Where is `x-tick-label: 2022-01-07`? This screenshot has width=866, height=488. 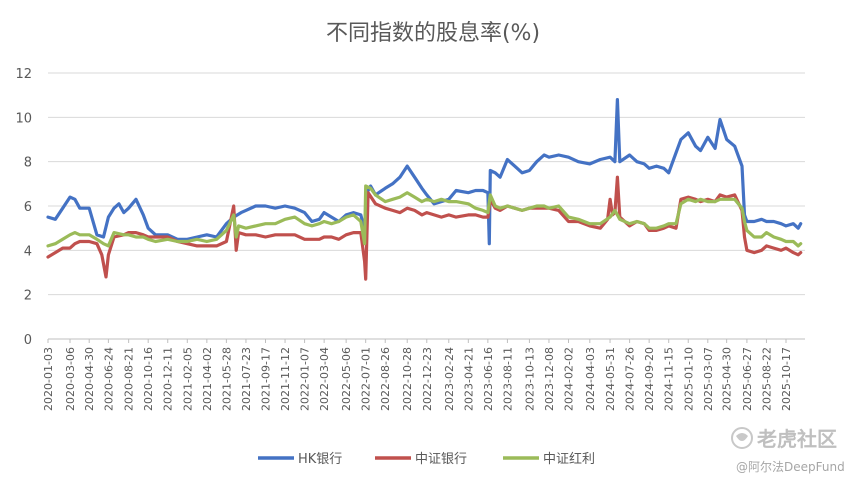 x-tick-label: 2022-01-07 is located at coordinates (305, 379).